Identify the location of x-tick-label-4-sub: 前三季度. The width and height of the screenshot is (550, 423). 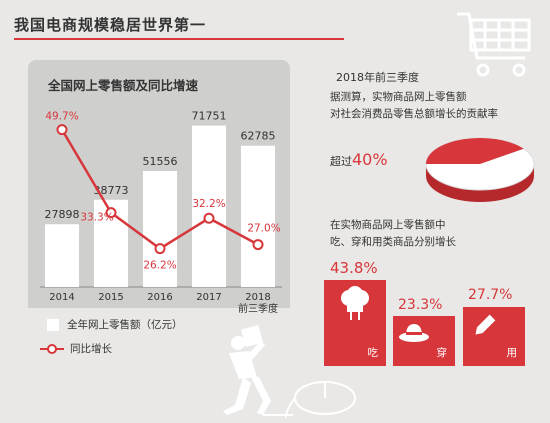
(258, 308).